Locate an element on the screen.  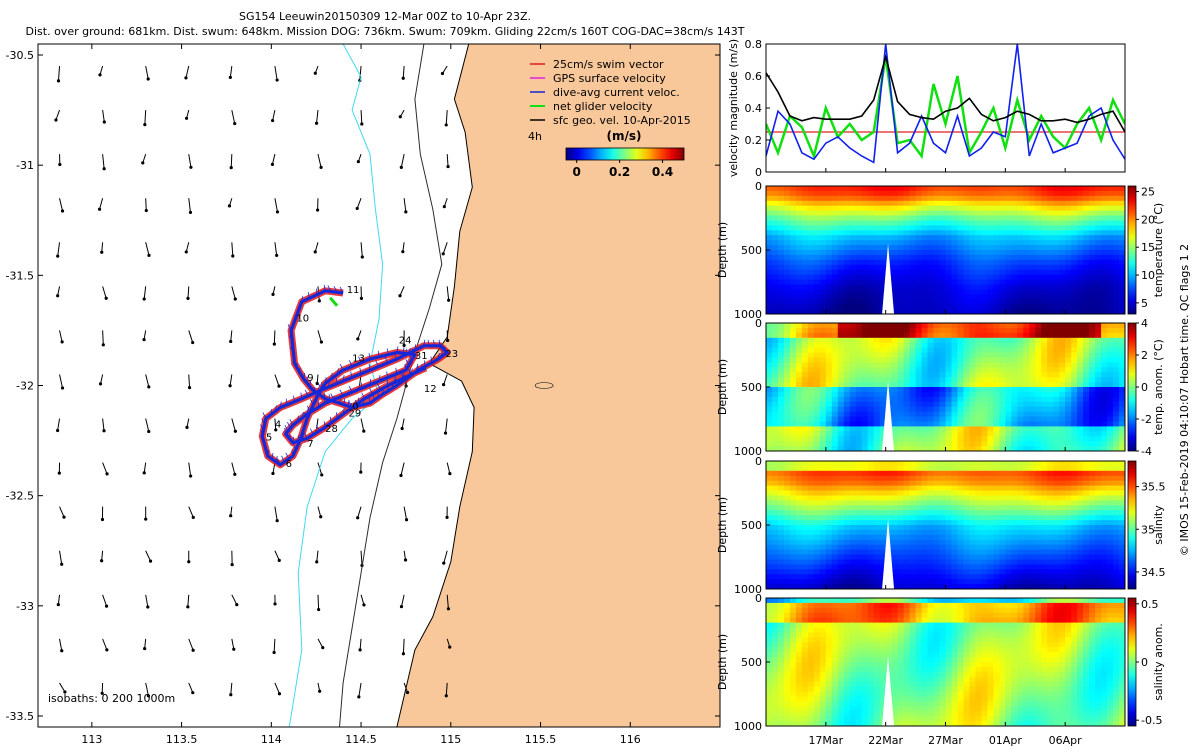
colorbar-tick-label: 0 is located at coordinates (577, 172).